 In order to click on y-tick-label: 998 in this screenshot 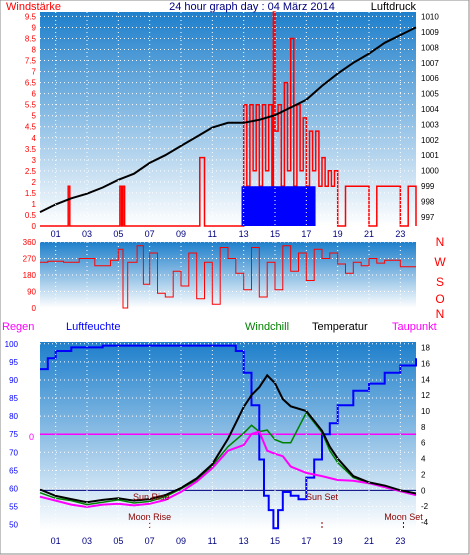, I will do `click(428, 201)`.